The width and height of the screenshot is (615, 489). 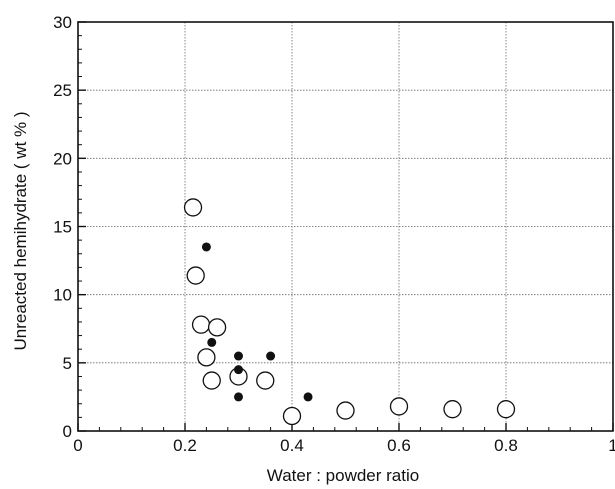 What do you see at coordinates (343, 475) in the screenshot?
I see `x-axis-label: Water : powder ratio` at bounding box center [343, 475].